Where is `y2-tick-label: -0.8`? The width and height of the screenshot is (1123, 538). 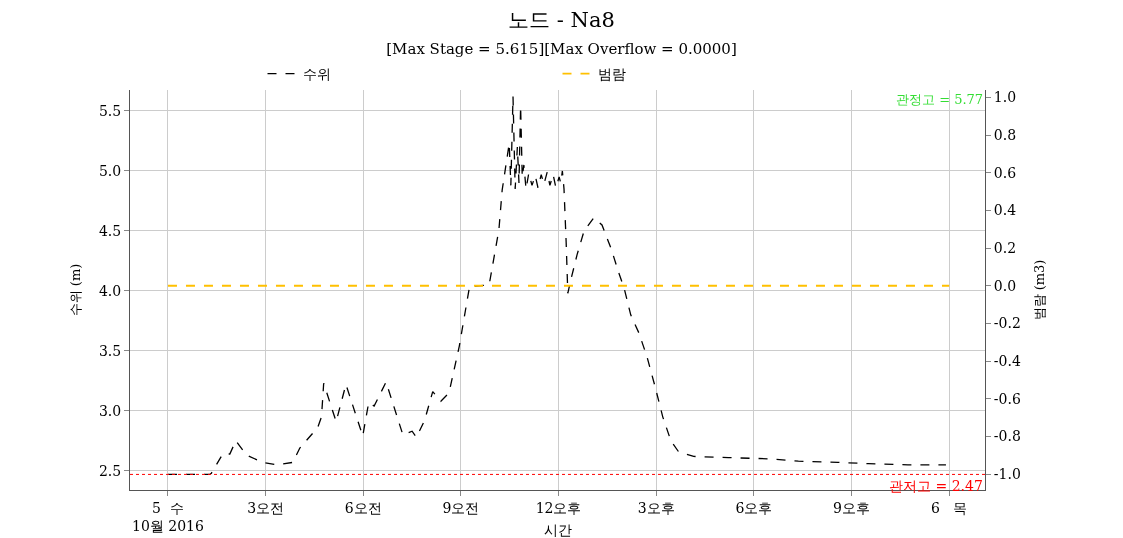 y2-tick-label: -0.8 is located at coordinates (1007, 436).